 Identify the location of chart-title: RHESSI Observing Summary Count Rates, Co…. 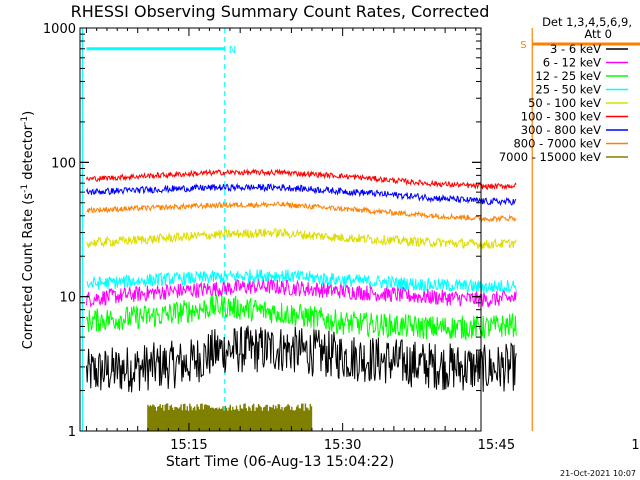
(280, 11).